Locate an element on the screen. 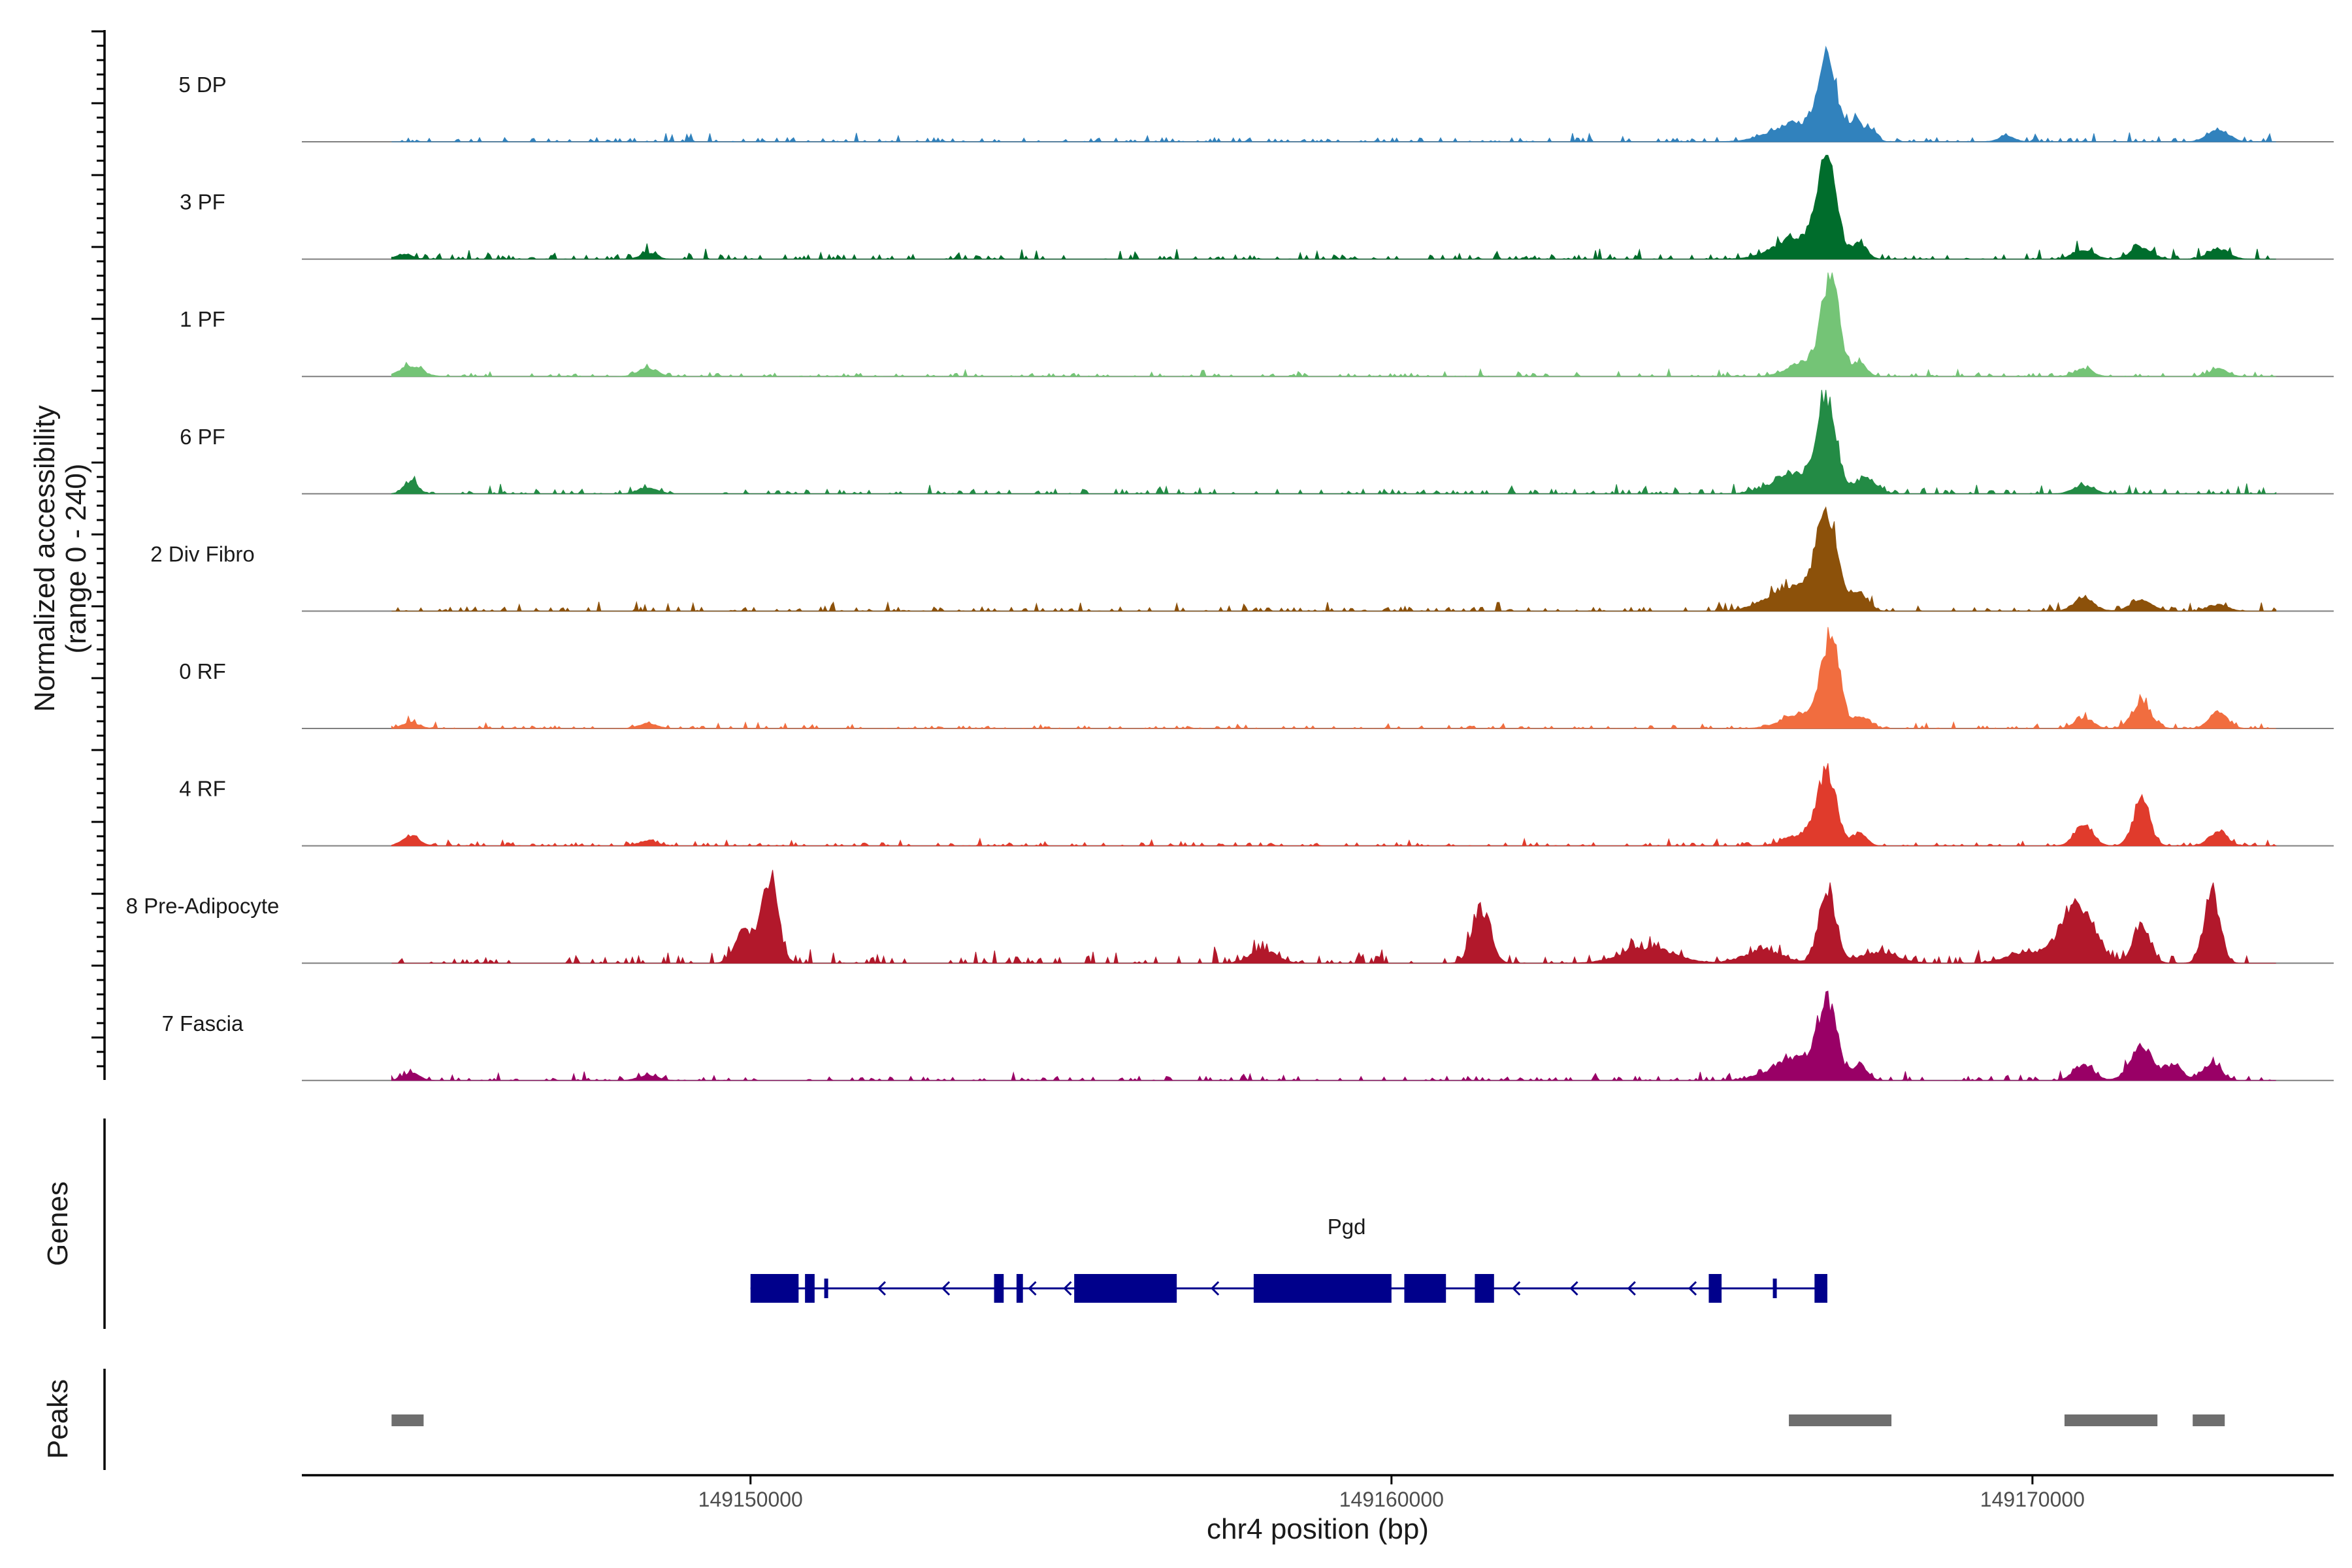  gene-annotation: Pgd is located at coordinates (1288, 1259).